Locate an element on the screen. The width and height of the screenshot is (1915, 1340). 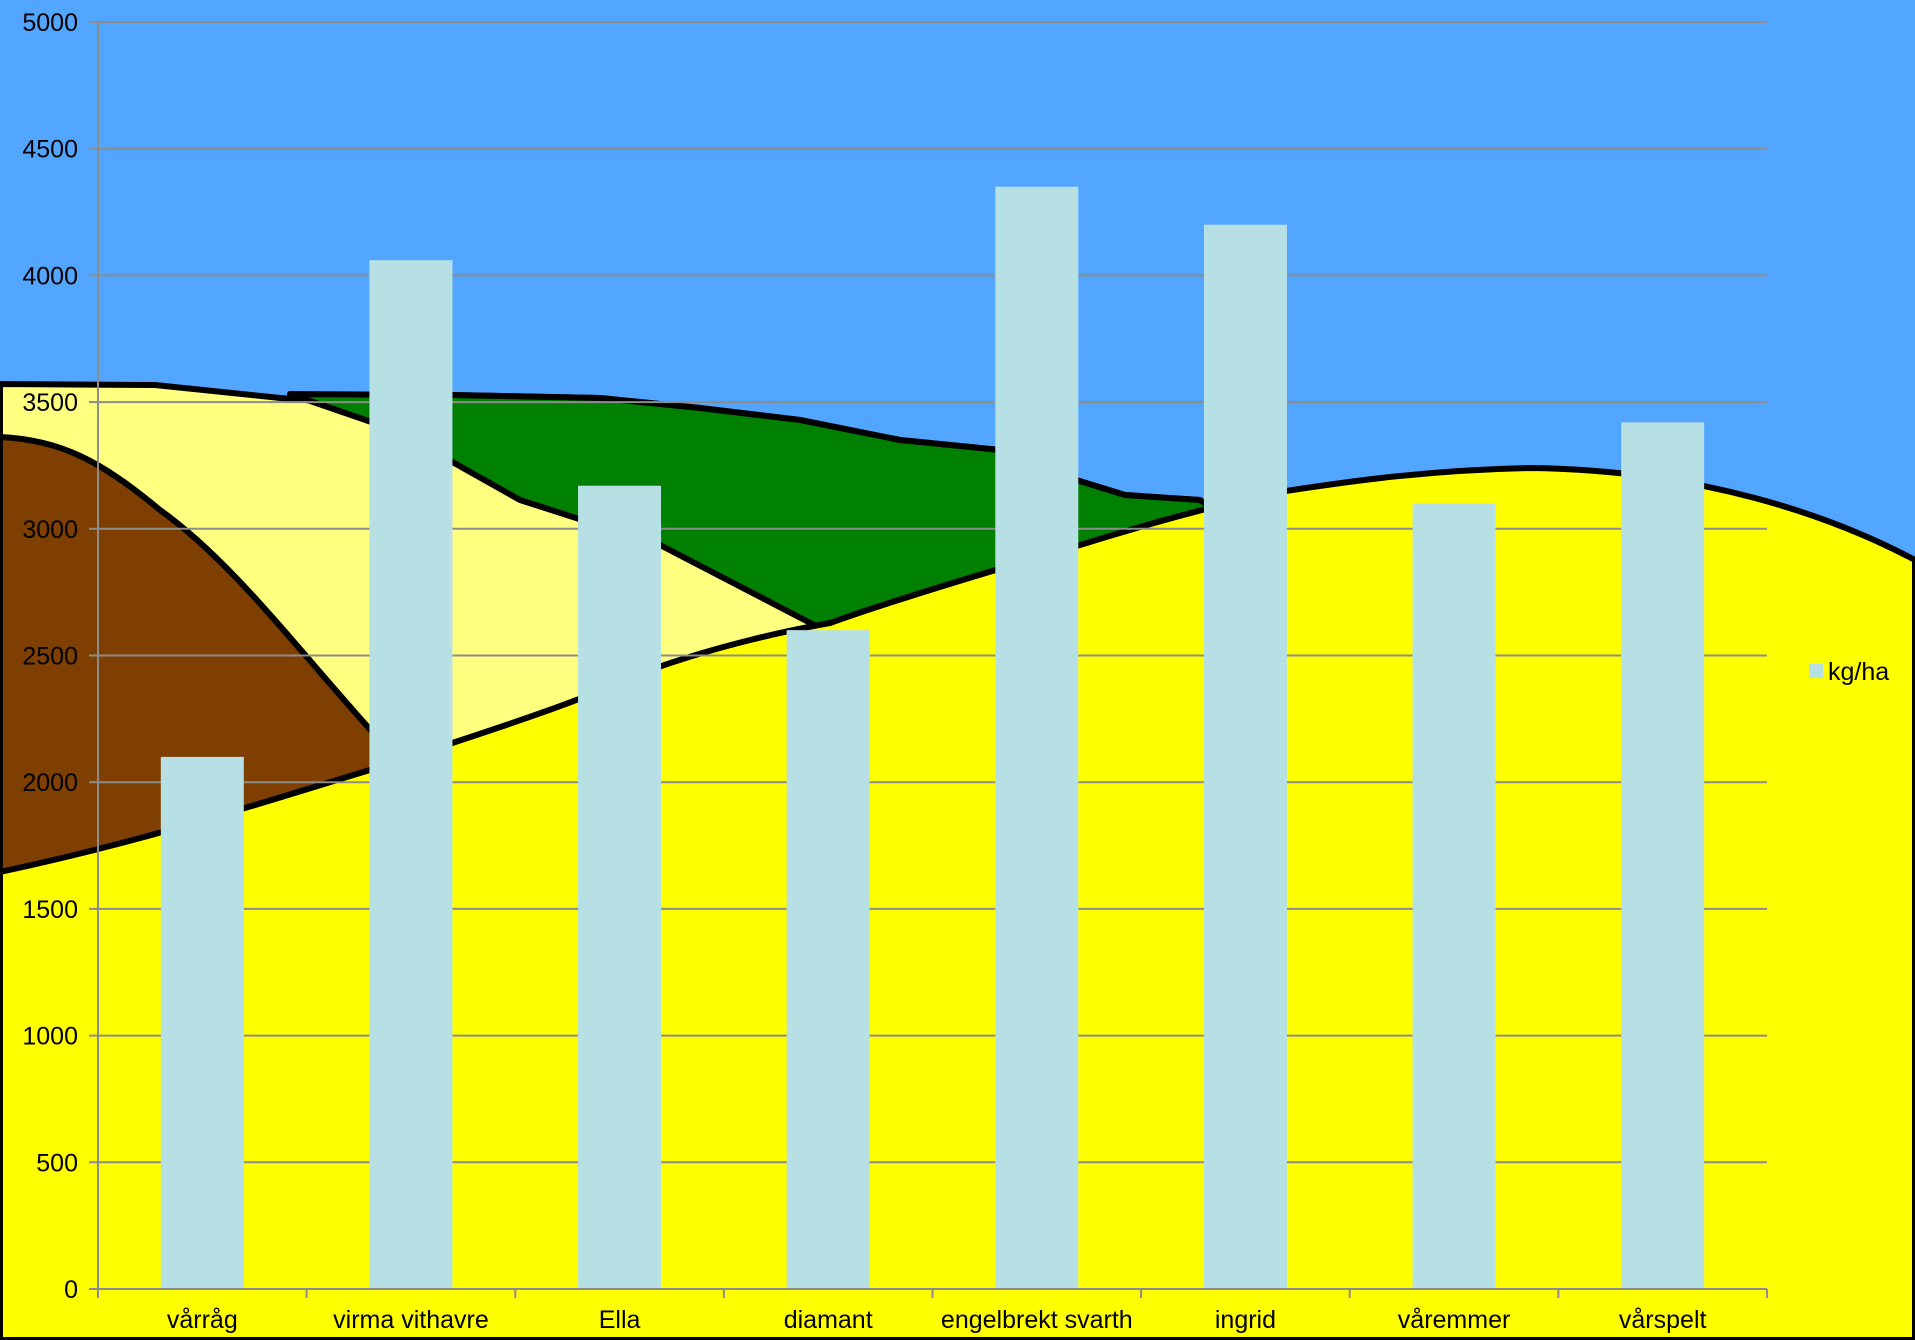
green-hill is located at coordinates (750, 511).